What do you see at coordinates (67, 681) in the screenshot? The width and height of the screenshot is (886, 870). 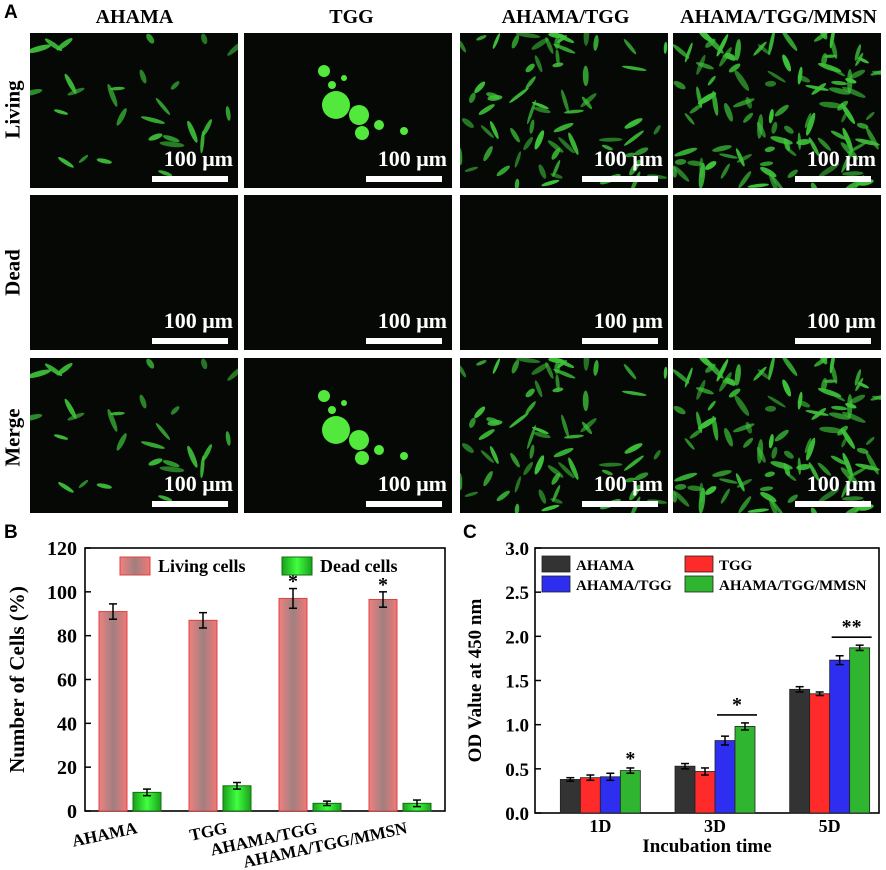 I see `y-tick-label: 60` at bounding box center [67, 681].